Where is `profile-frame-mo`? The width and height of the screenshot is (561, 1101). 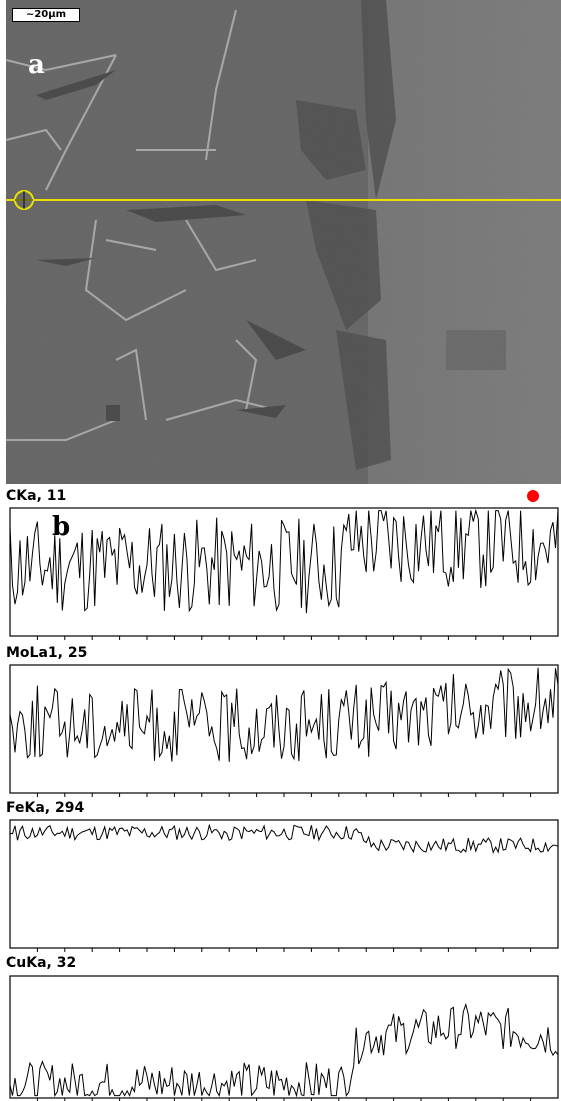
profile-frame-mo is located at coordinates (284, 729).